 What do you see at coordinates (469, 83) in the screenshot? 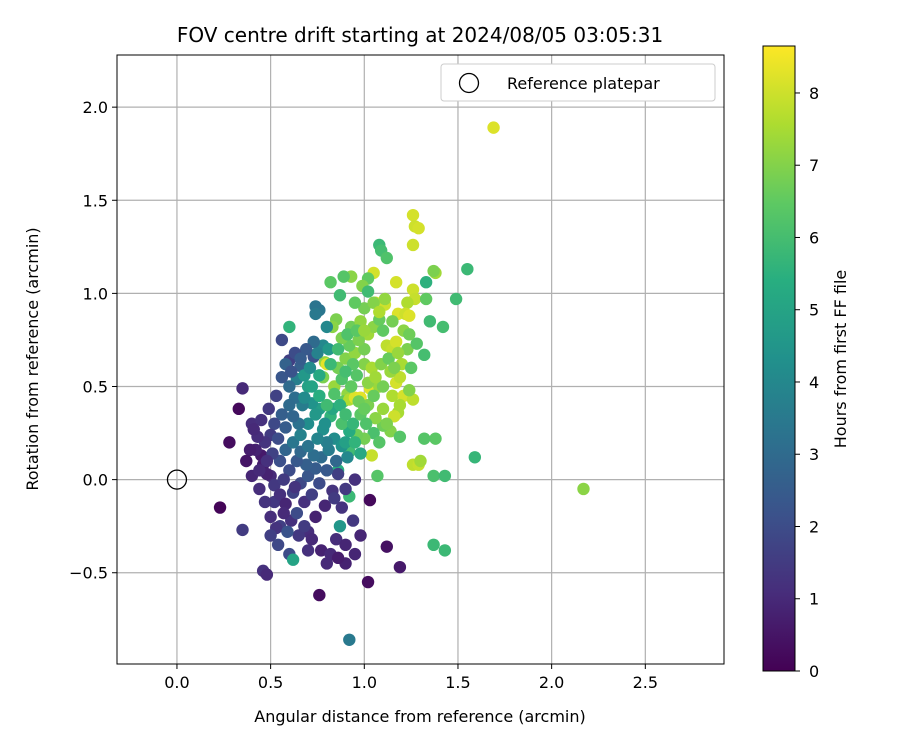
I see `legend-marker` at bounding box center [469, 83].